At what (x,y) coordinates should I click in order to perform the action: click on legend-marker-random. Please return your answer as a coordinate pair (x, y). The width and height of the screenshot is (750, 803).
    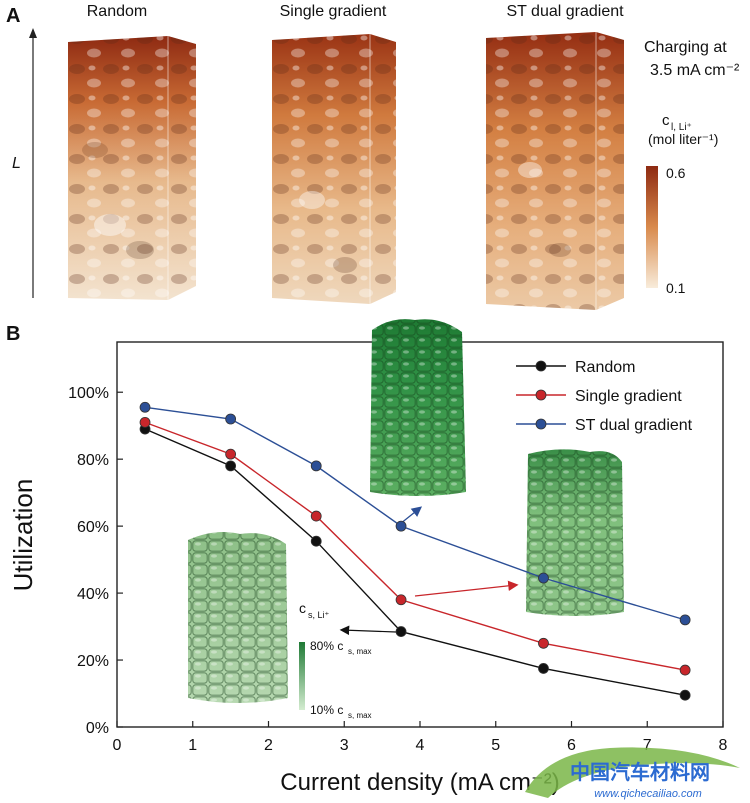
    Looking at the image, I should click on (541, 366).